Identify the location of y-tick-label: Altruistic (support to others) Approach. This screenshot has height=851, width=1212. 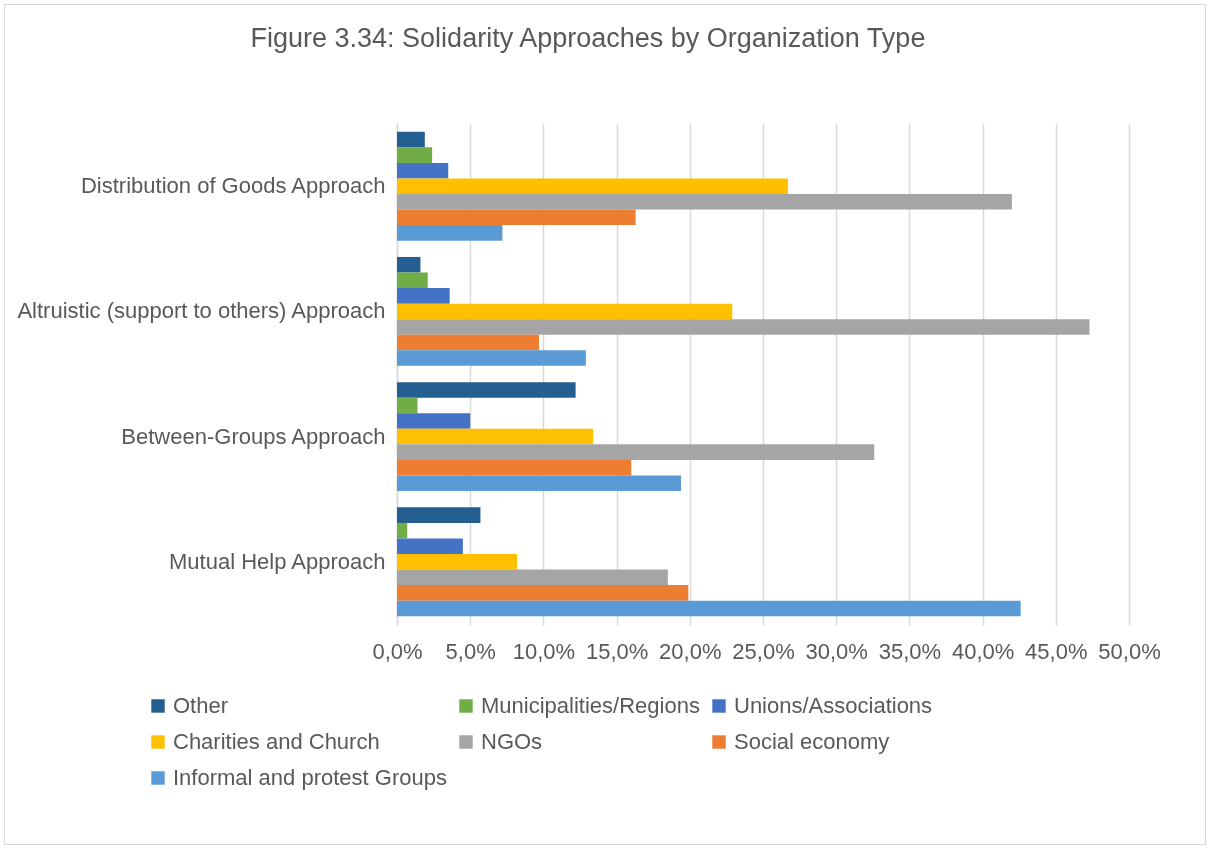
(201, 311).